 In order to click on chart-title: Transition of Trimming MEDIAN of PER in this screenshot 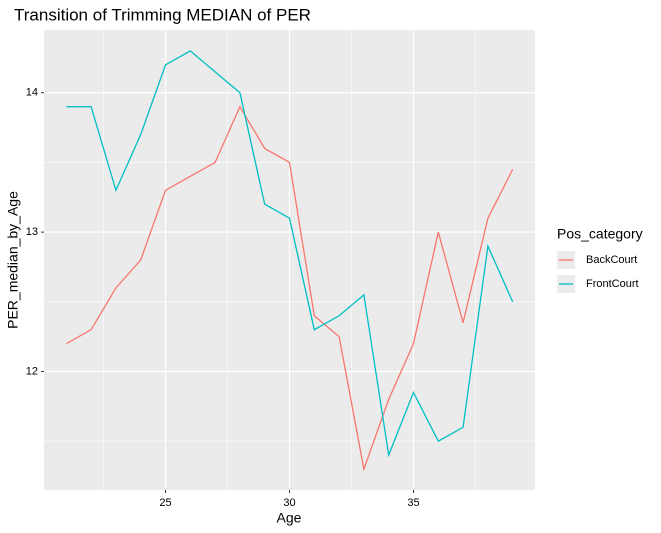, I will do `click(162, 14)`.